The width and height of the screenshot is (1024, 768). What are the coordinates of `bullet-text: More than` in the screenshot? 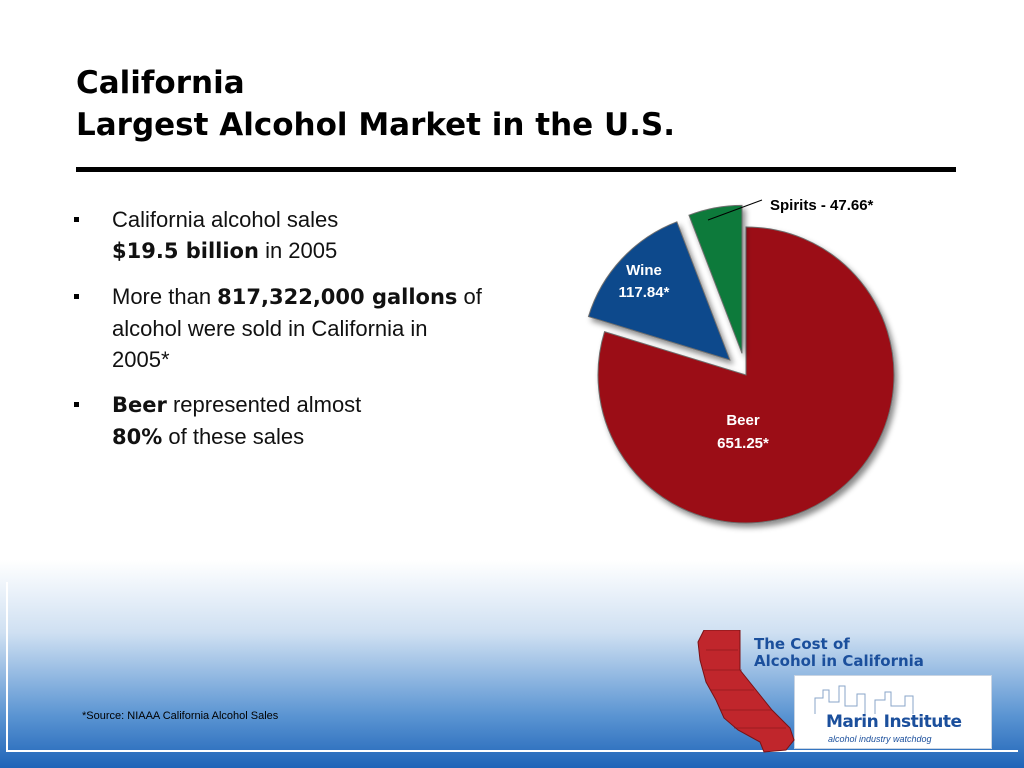 It's located at (165, 296).